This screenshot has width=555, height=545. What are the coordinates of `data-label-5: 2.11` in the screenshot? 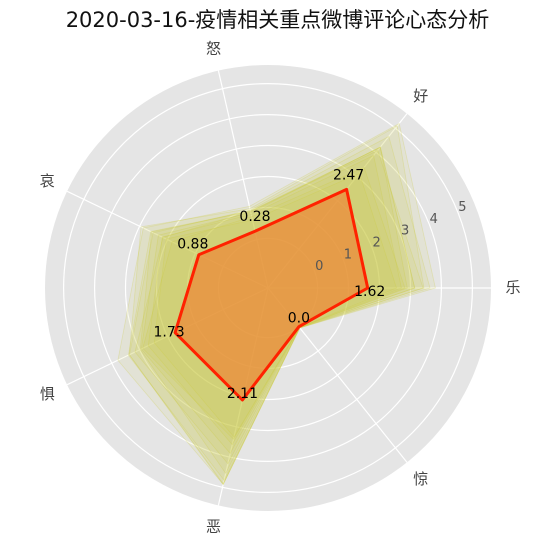 It's located at (242, 394).